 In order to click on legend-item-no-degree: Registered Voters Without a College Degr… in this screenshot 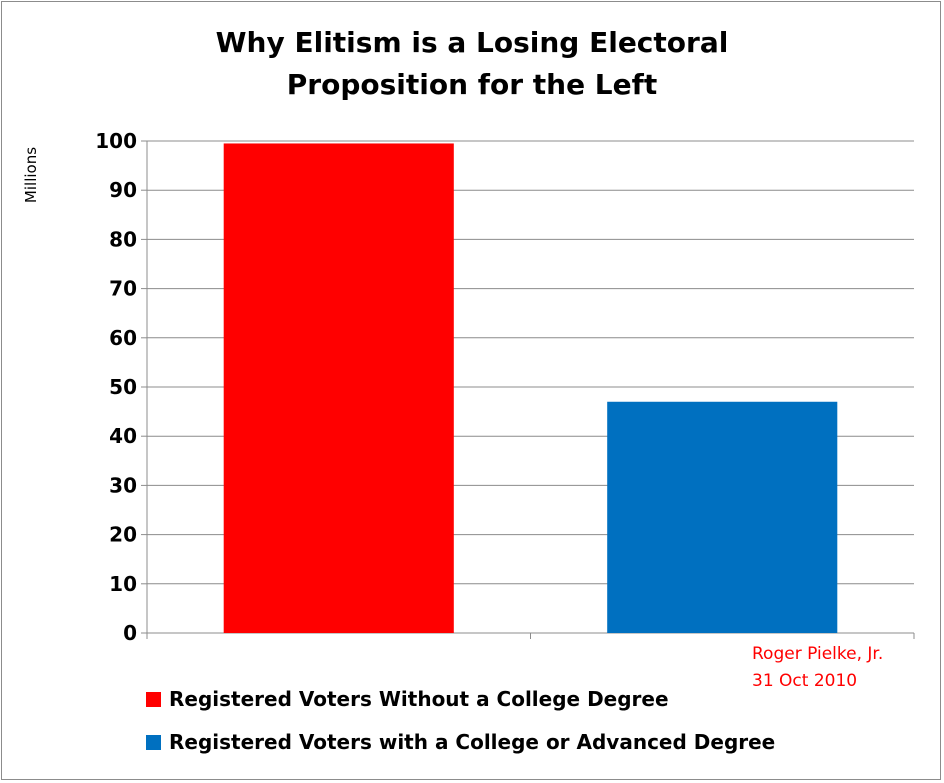, I will do `click(460, 699)`.